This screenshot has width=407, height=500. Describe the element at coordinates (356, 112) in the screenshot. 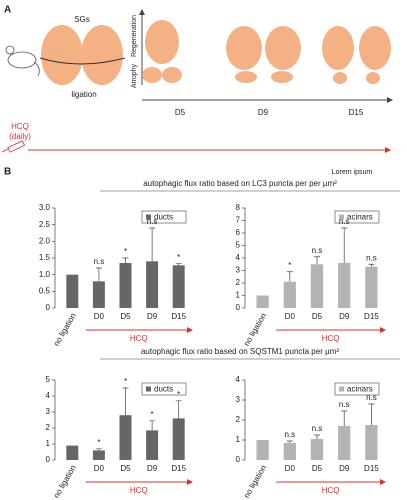

I see `timepoint: D15` at that location.